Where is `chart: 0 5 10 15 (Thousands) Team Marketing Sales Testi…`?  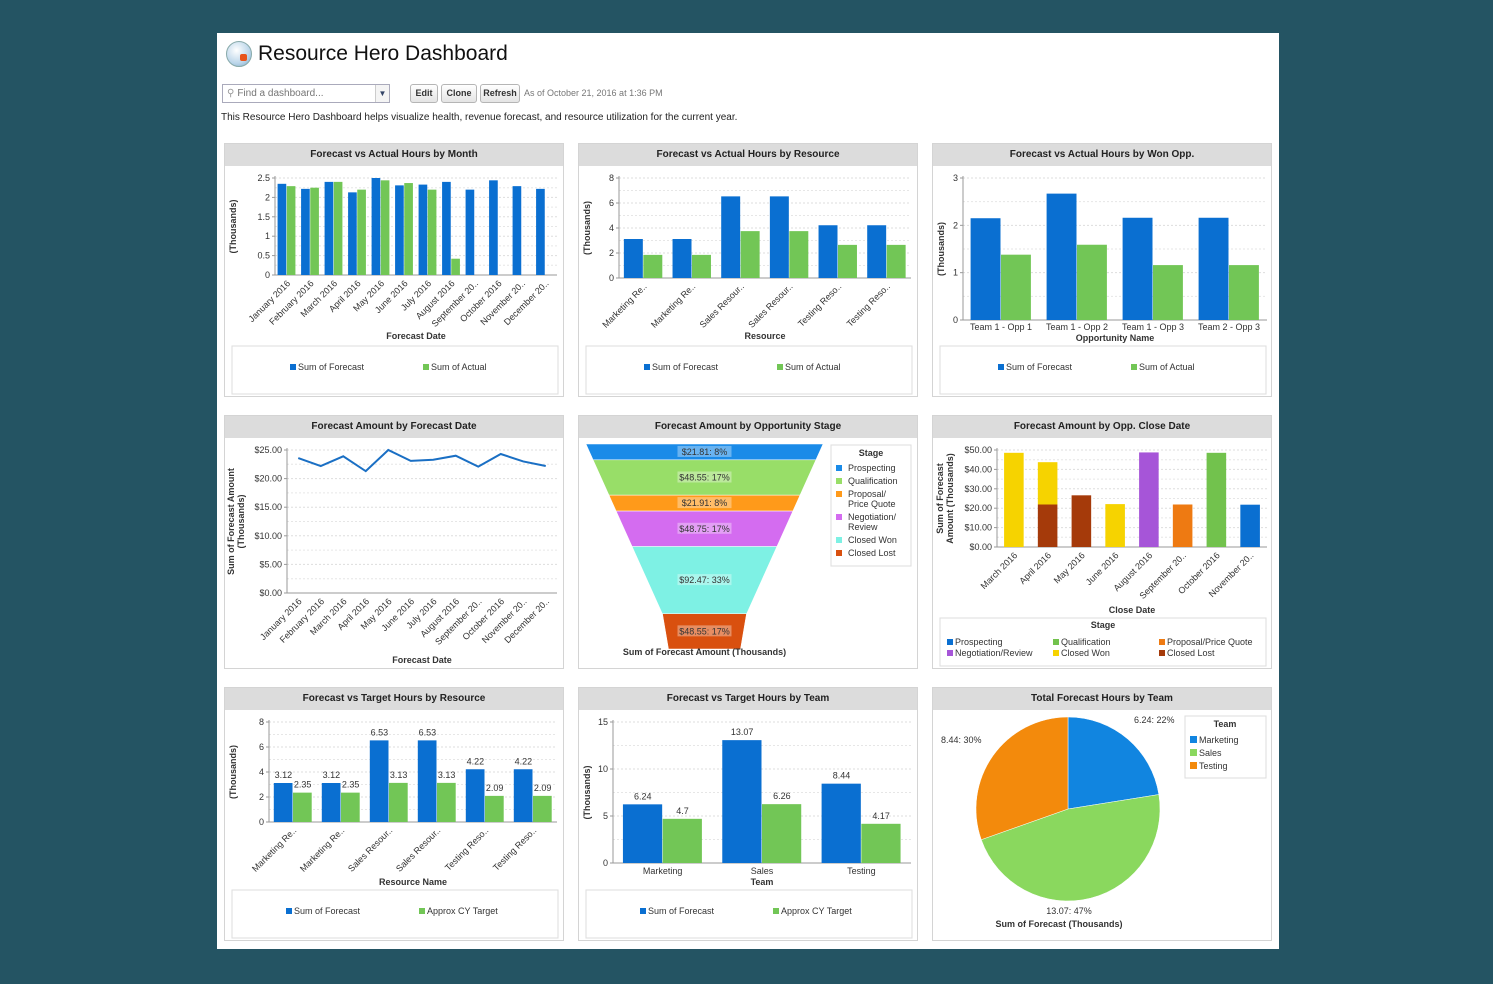 chart: 0 5 10 15 (Thousands) Team Marketing Sales Testi… is located at coordinates (749, 826).